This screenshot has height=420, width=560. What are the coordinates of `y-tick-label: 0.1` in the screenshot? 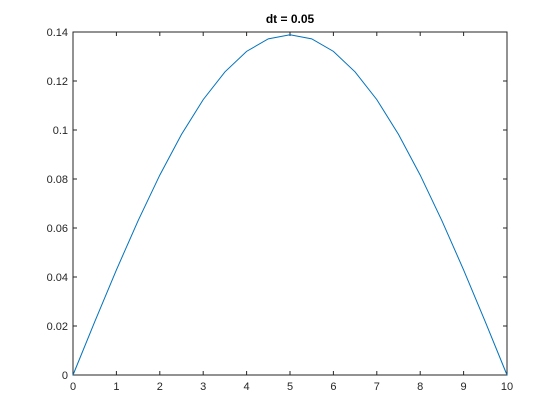 It's located at (60, 131).